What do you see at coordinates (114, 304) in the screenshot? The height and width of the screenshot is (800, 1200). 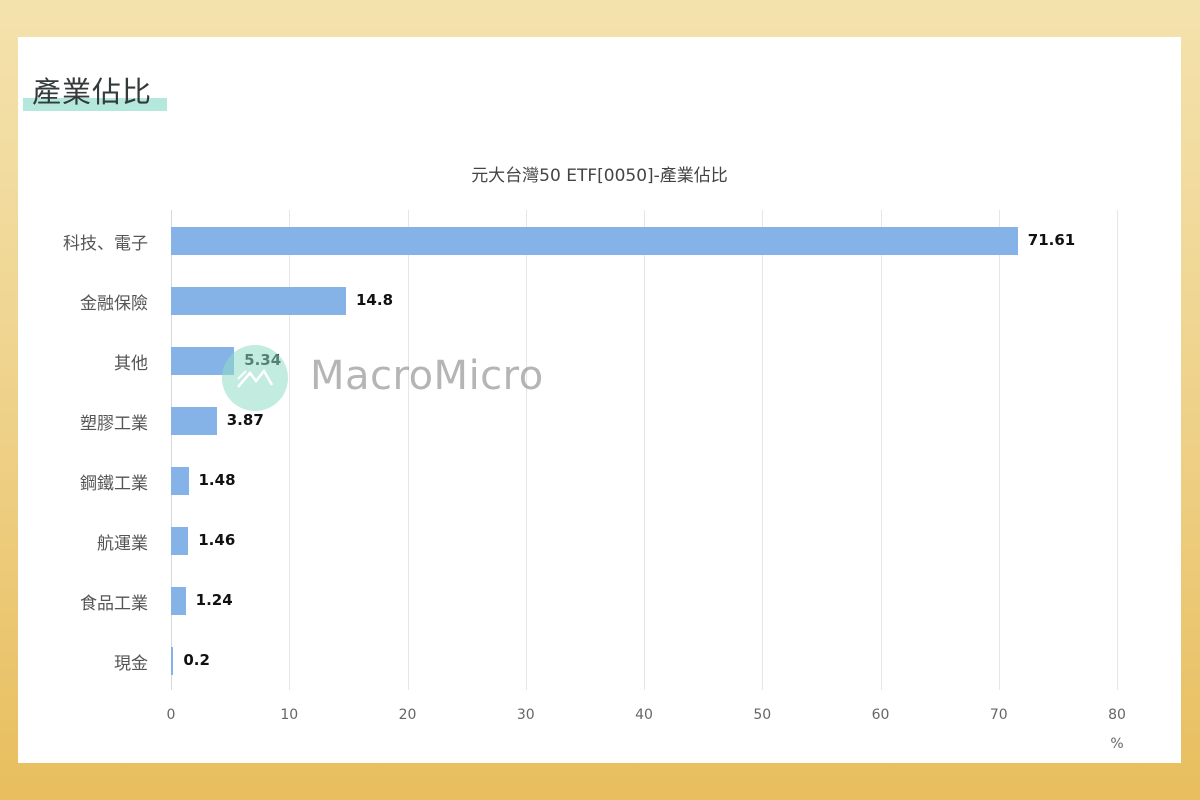 I see `category-label: 金融保險` at bounding box center [114, 304].